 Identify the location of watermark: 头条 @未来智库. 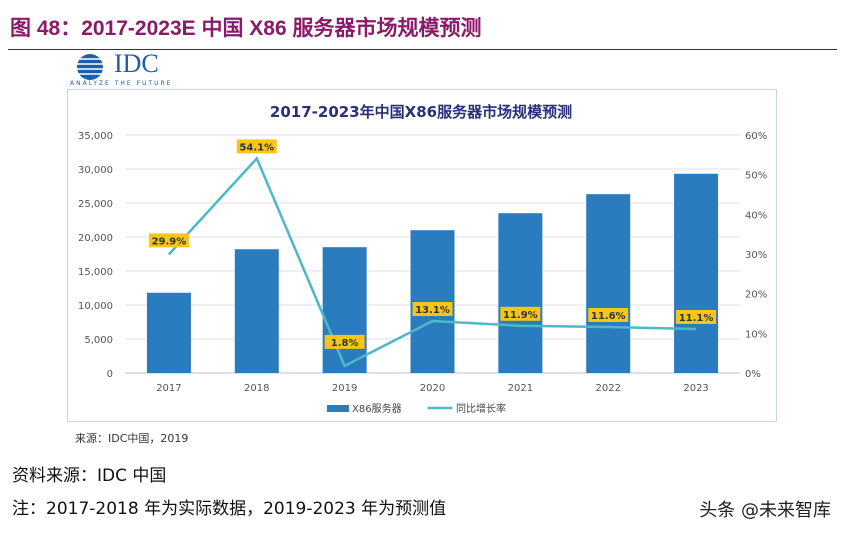
(765, 510).